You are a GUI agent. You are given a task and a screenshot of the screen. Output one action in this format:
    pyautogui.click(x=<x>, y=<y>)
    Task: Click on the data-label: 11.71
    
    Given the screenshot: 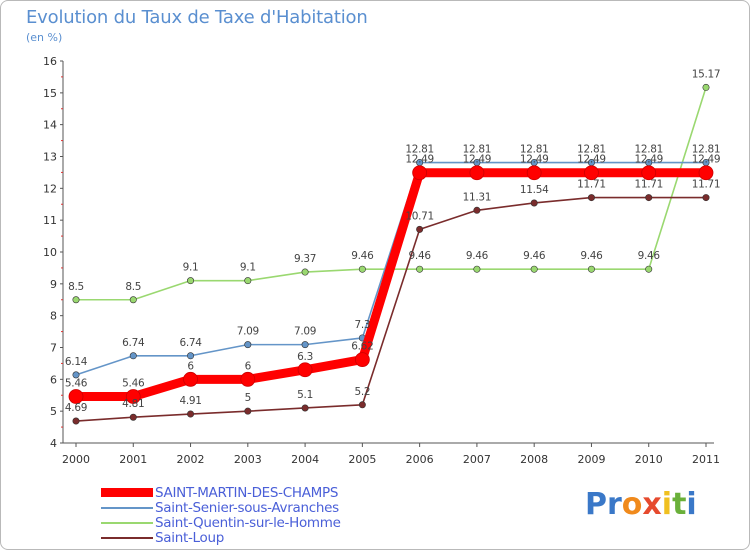 What is the action you would take?
    pyautogui.click(x=591, y=185)
    